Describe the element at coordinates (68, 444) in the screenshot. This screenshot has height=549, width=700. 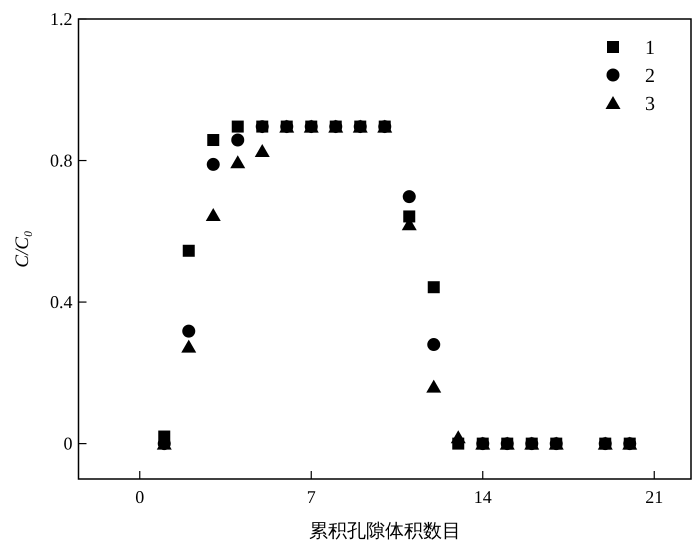
I see `y-tick-label: 0` at that location.